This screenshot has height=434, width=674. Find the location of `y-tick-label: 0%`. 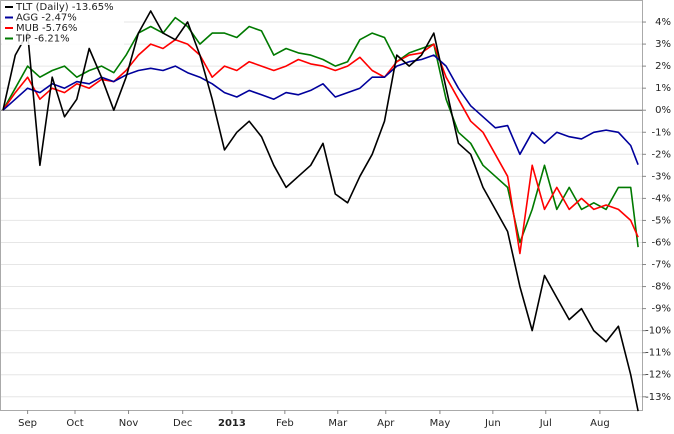

y-tick-label: 0% is located at coordinates (663, 110).